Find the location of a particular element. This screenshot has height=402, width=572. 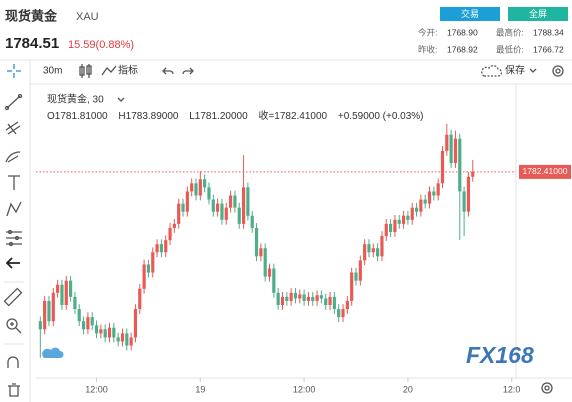

fullscreen-button is located at coordinates (538, 14).